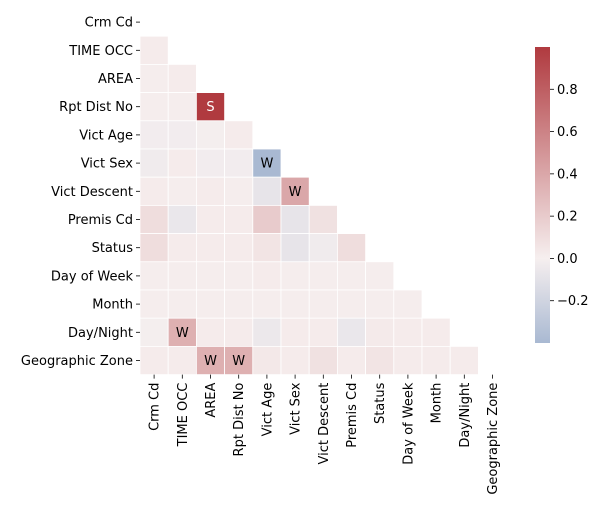 This screenshot has height=519, width=601. What do you see at coordinates (573, 301) in the screenshot?
I see `colorbar-tick-label-0: −0.2` at bounding box center [573, 301].